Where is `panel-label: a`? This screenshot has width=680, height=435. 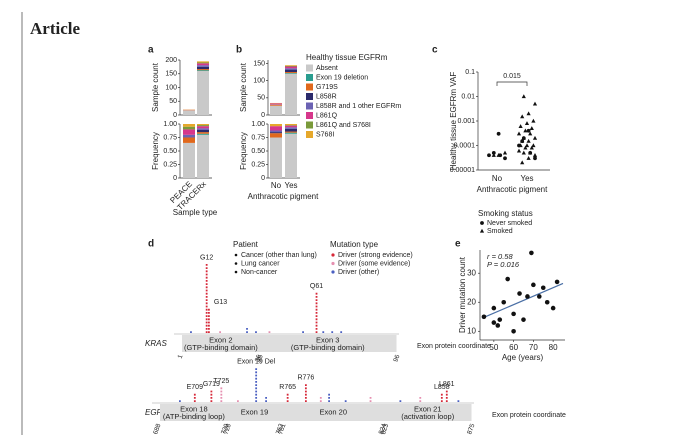
panel-label: a is located at coordinates (151, 50).